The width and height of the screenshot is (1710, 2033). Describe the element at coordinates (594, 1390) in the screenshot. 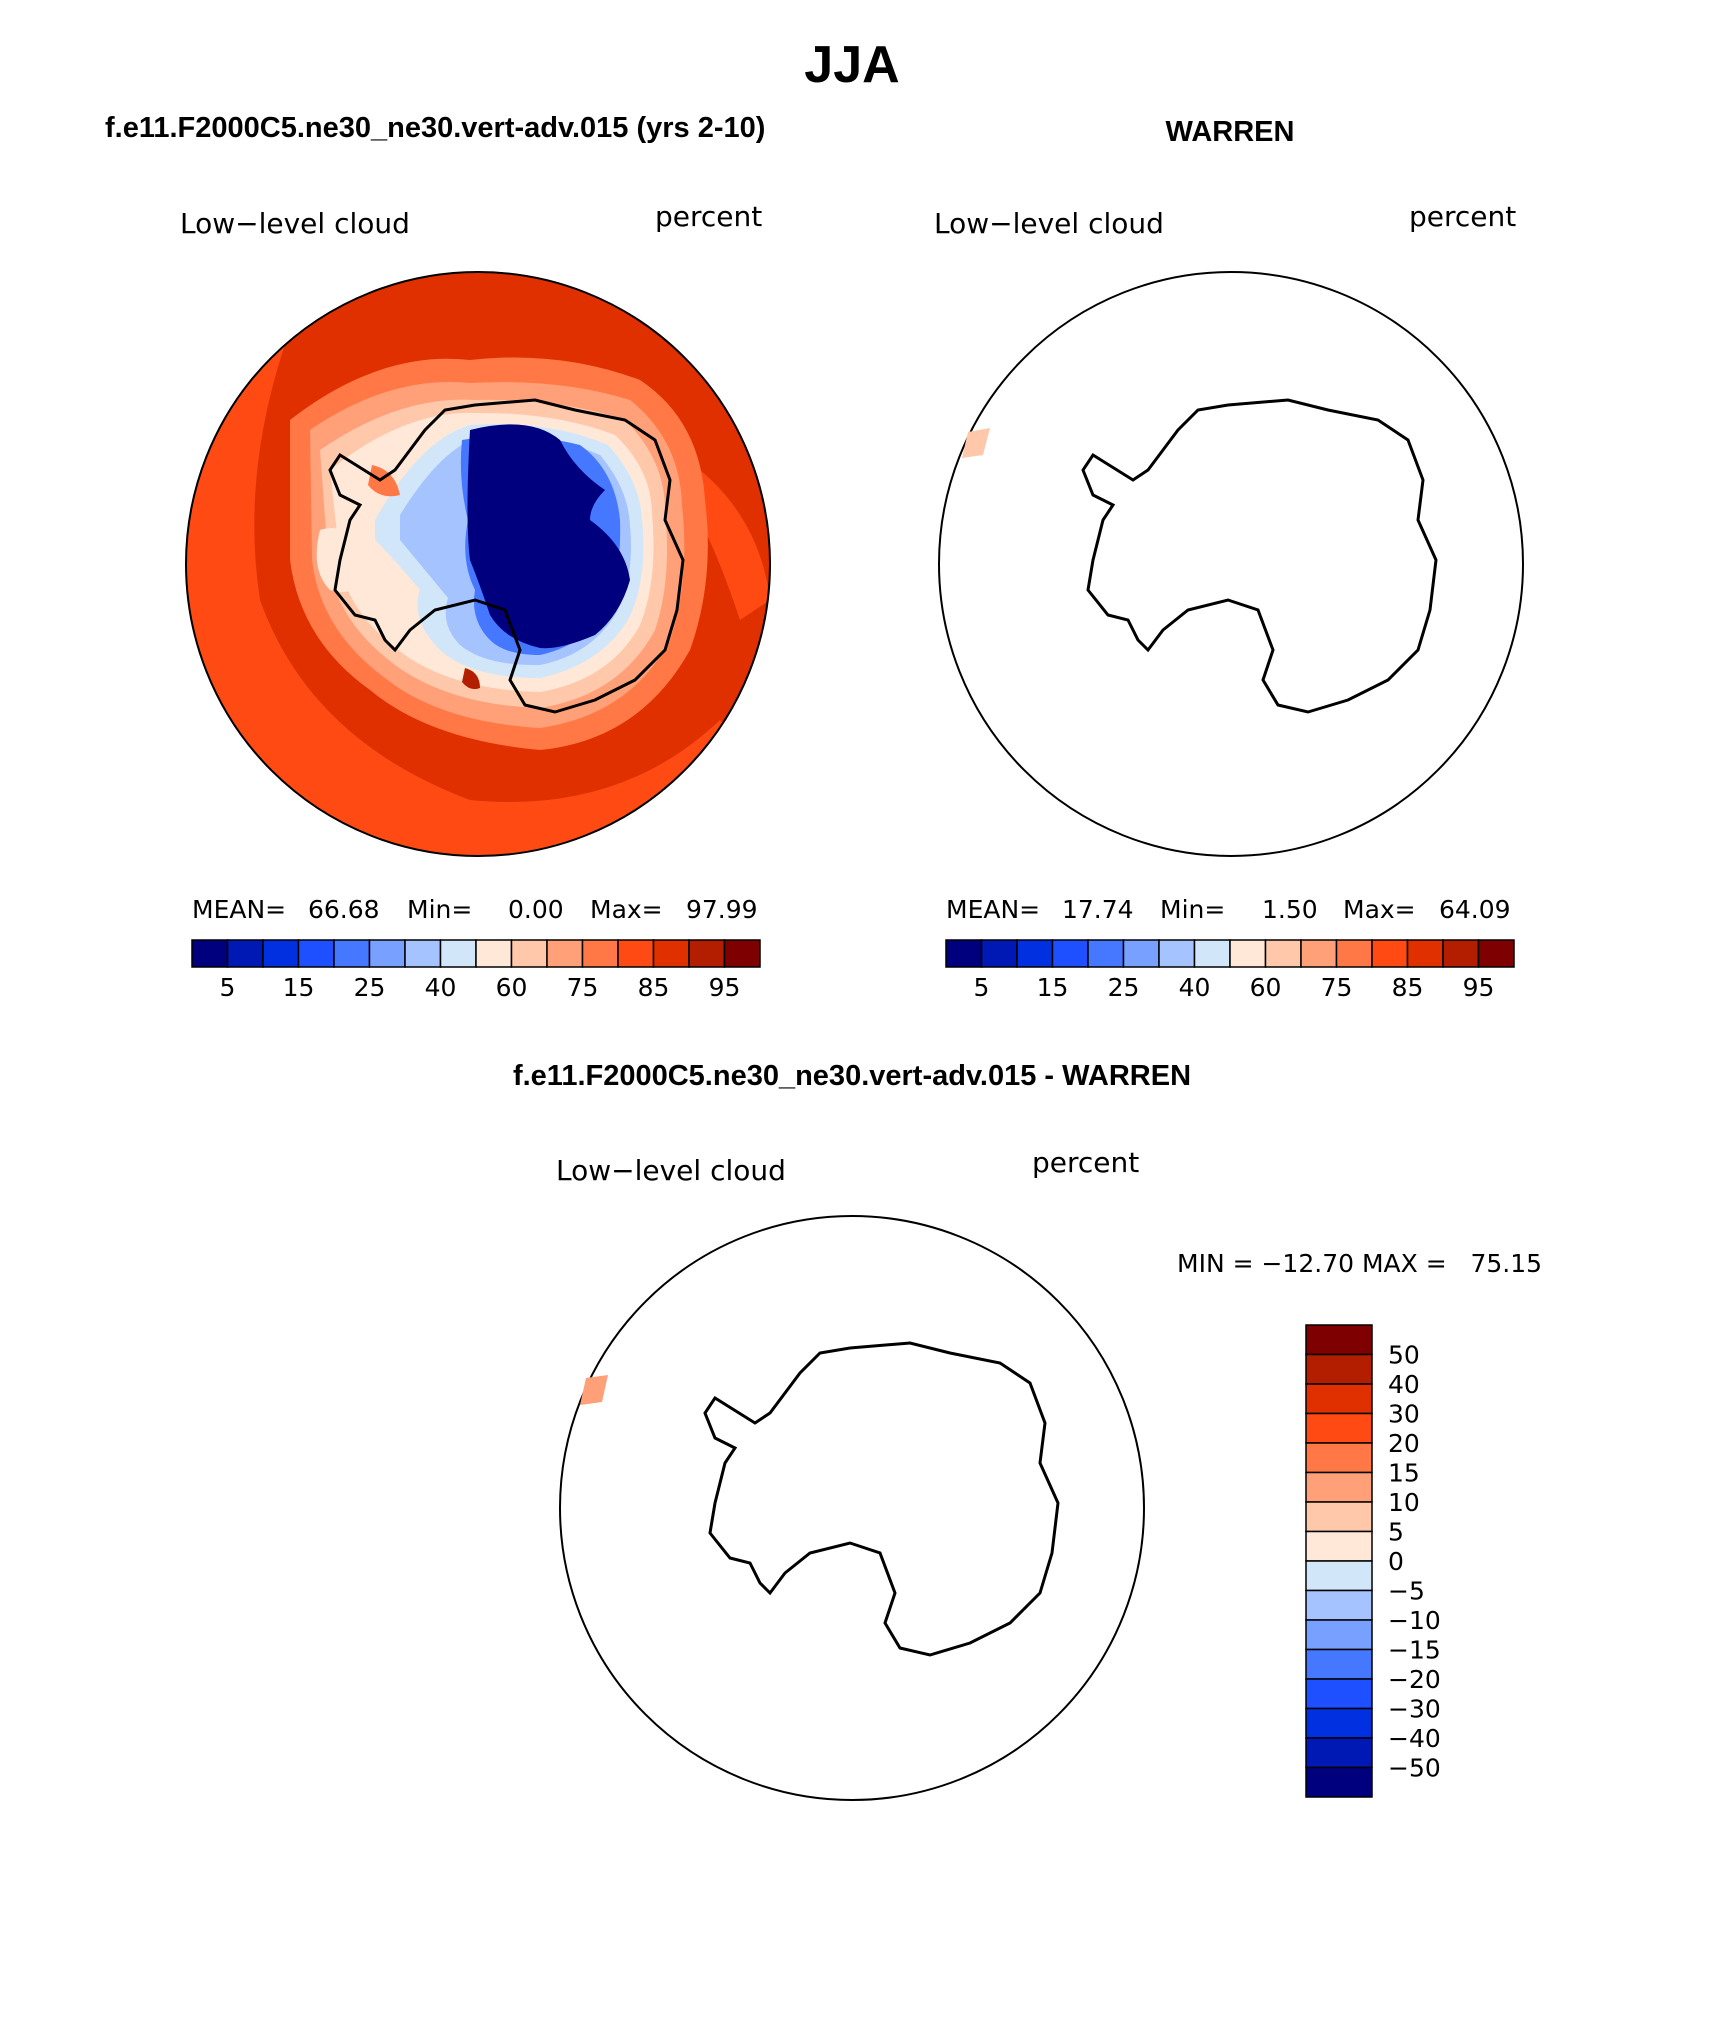

I see `panel-diff-data-patch` at that location.